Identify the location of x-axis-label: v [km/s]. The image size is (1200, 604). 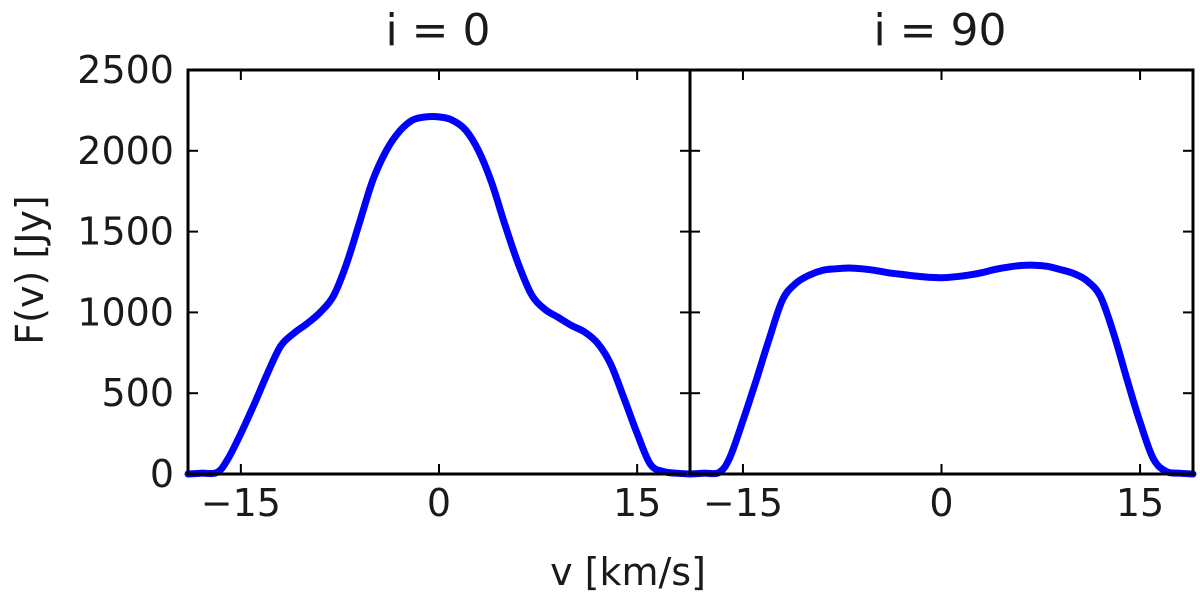
(628, 572).